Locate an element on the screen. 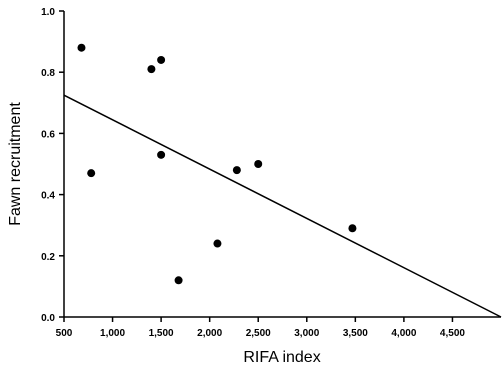 This screenshot has width=503, height=375. y-tick-label: 0.8 is located at coordinates (48, 73).